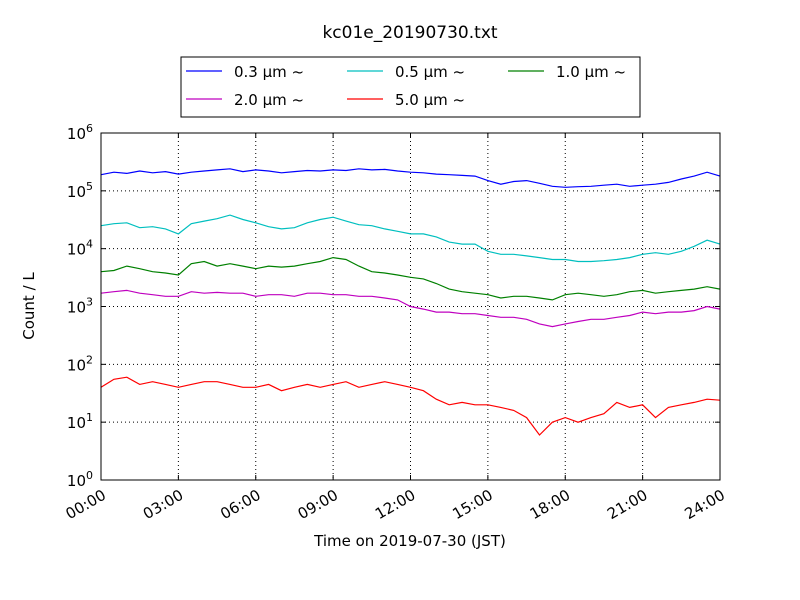  What do you see at coordinates (472, 504) in the screenshot?
I see `x-tick-label: 15:00` at bounding box center [472, 504].